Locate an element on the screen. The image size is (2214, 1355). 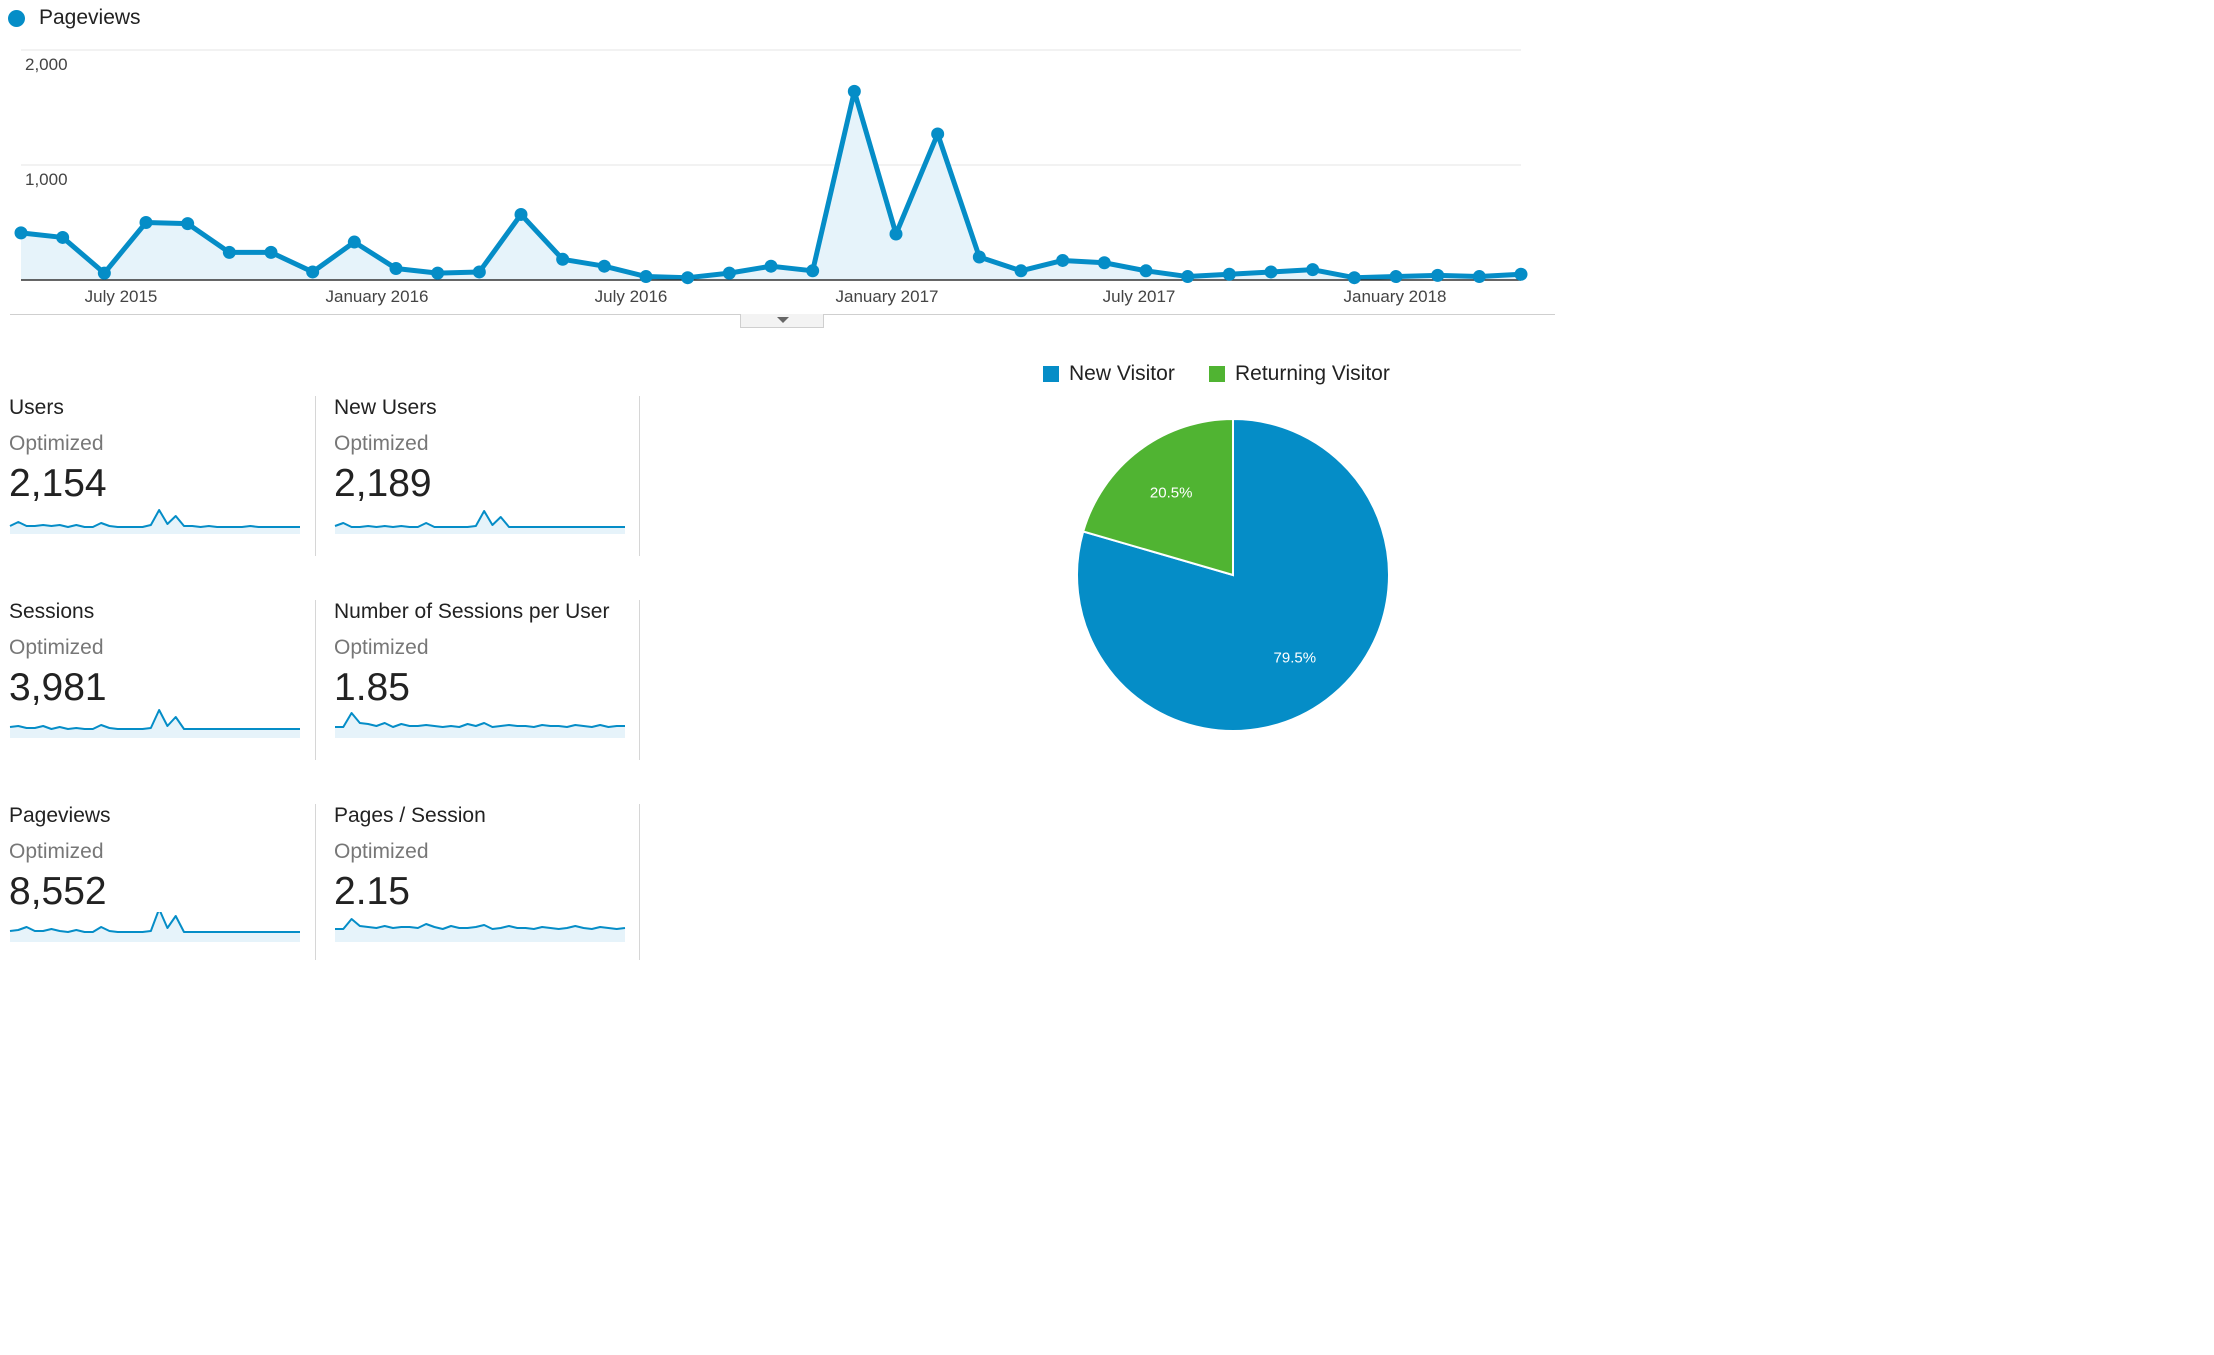
metric-tile-pageviews: Pageviews Optimized 8,552 is located at coordinates (159, 884).